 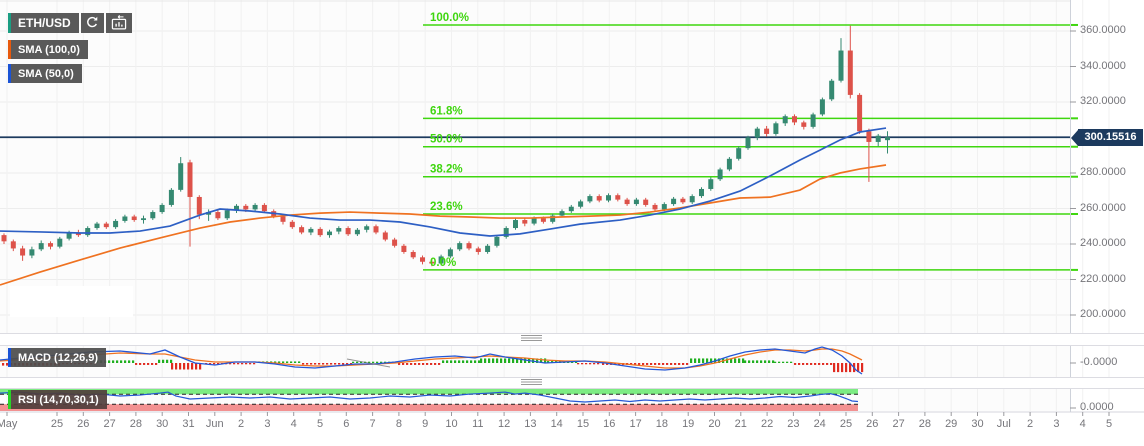 I want to click on rsi-overbought-band, so click(x=429, y=391).